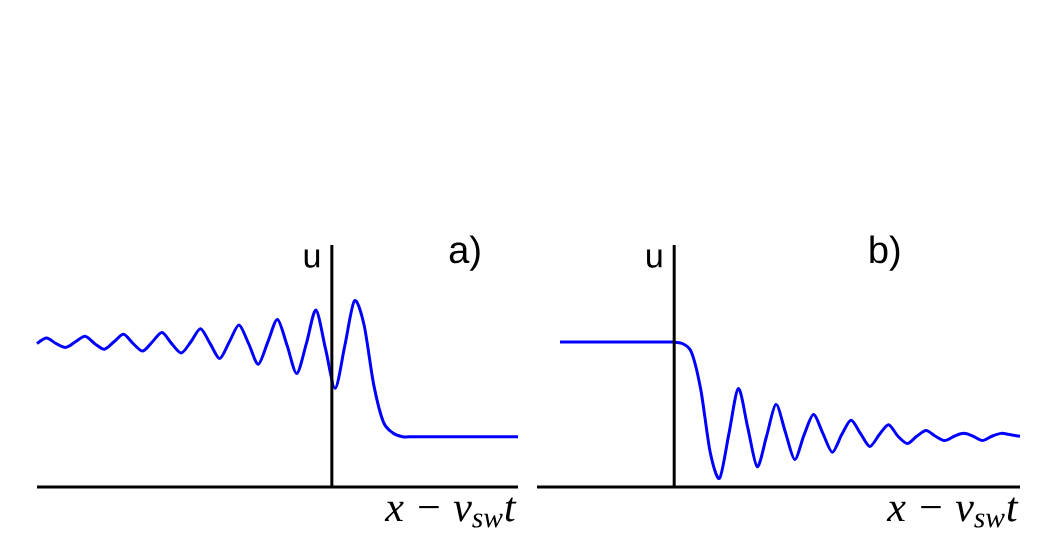  Describe the element at coordinates (885, 253) in the screenshot. I see `chart-title: b)` at that location.